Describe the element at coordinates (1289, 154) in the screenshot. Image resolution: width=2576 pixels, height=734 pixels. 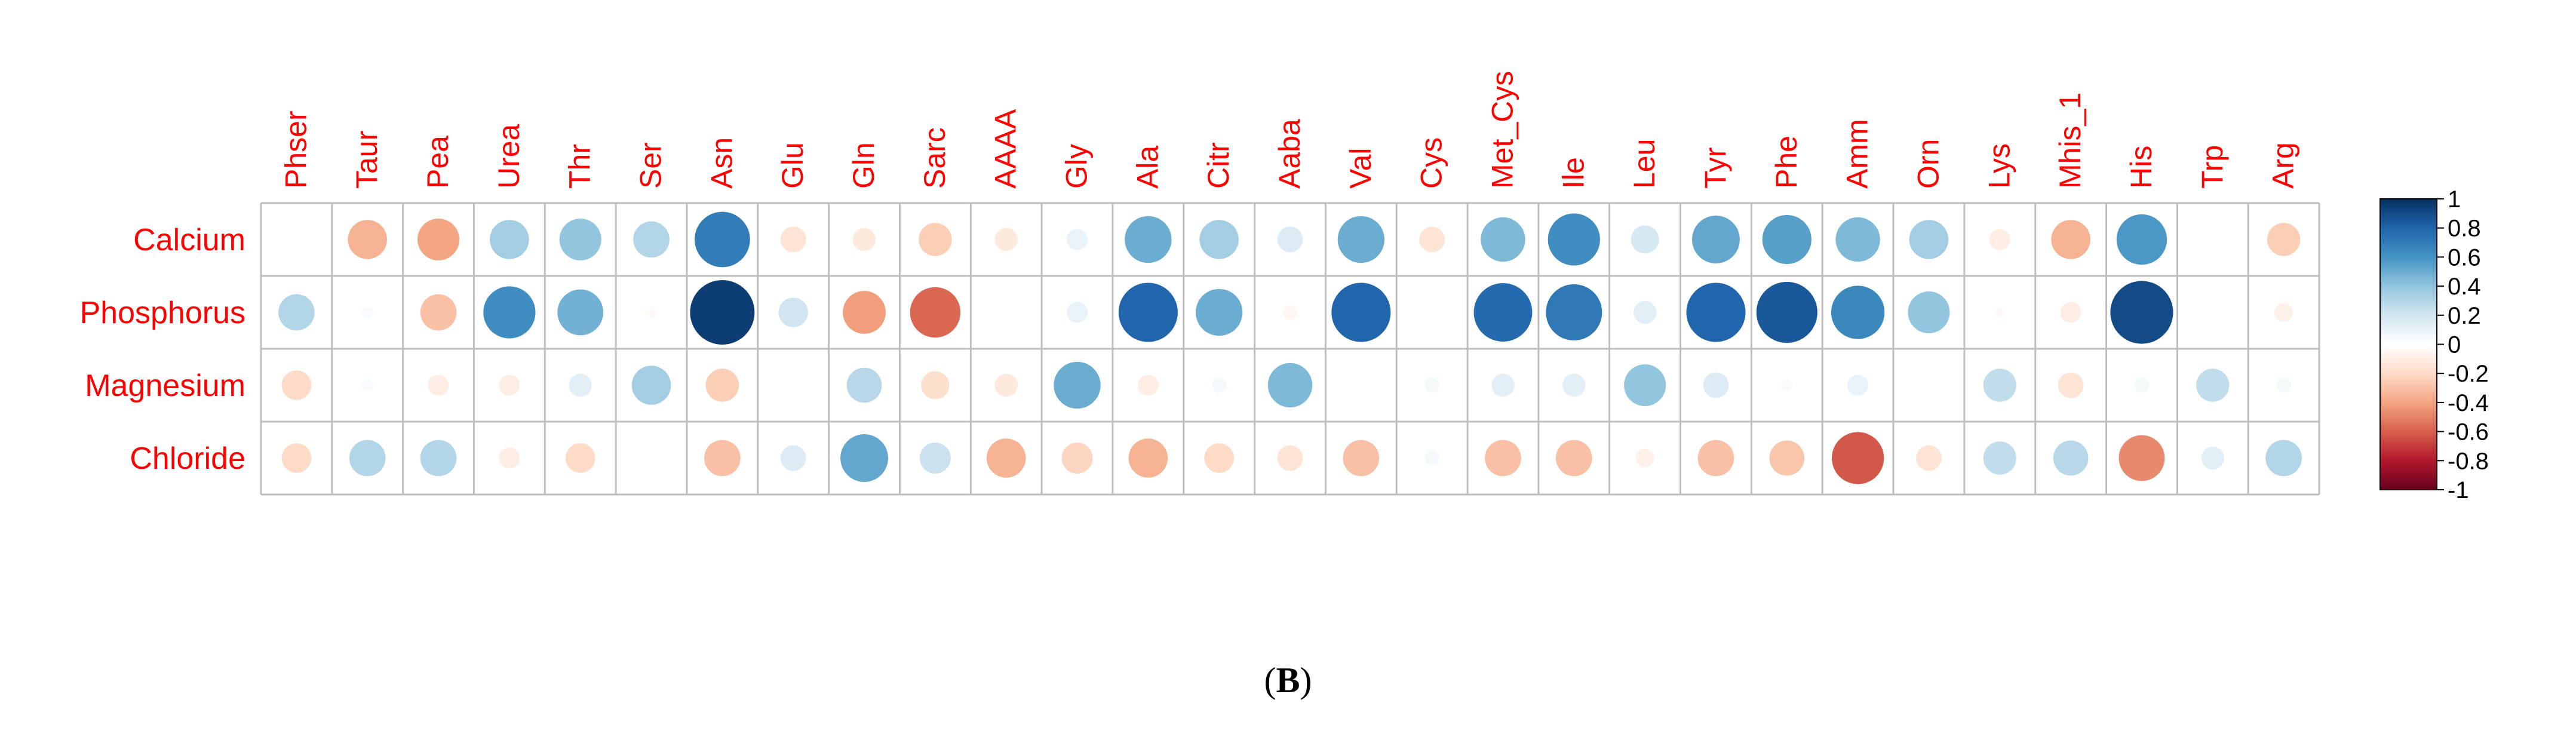
I see `column-label: Aaba` at that location.